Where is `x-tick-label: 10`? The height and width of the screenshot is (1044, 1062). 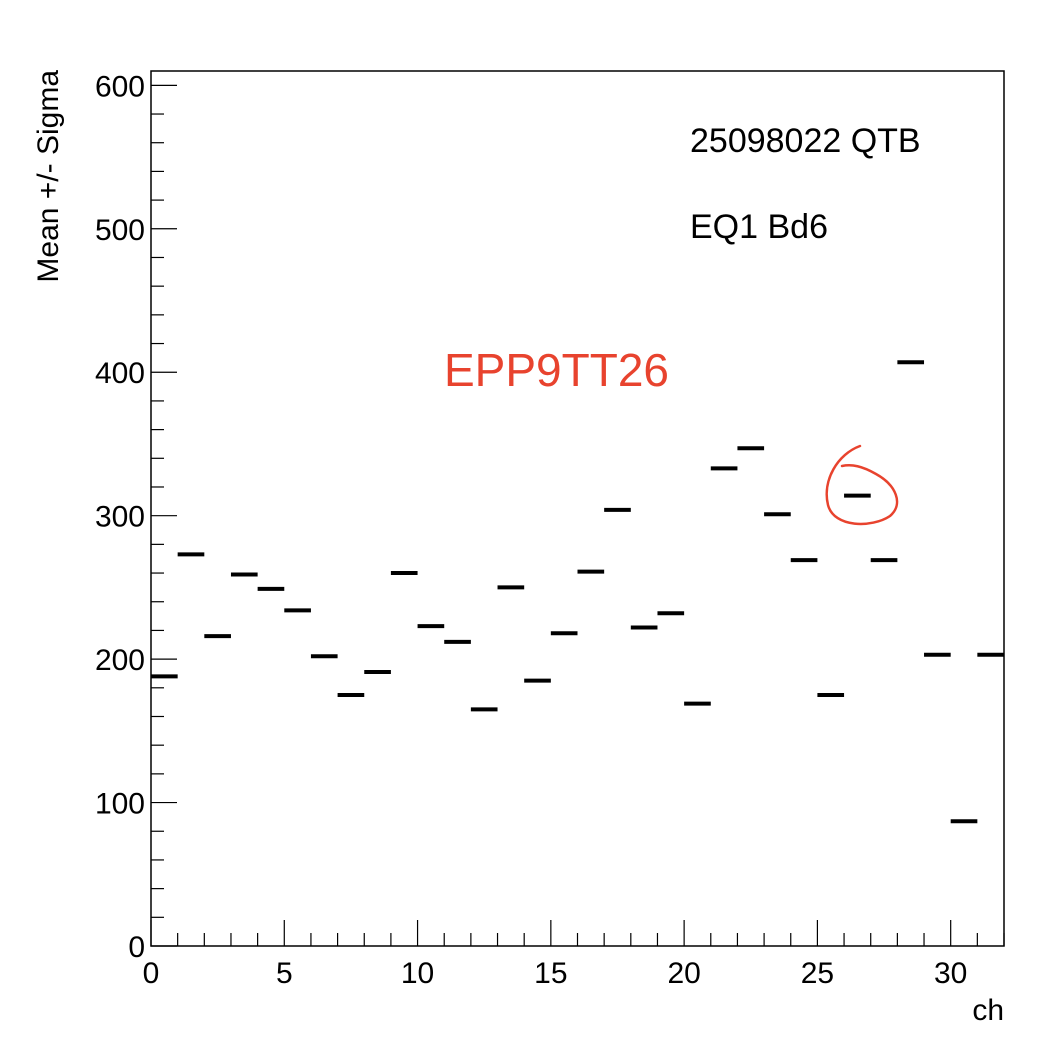
x-tick-label: 10 is located at coordinates (417, 973).